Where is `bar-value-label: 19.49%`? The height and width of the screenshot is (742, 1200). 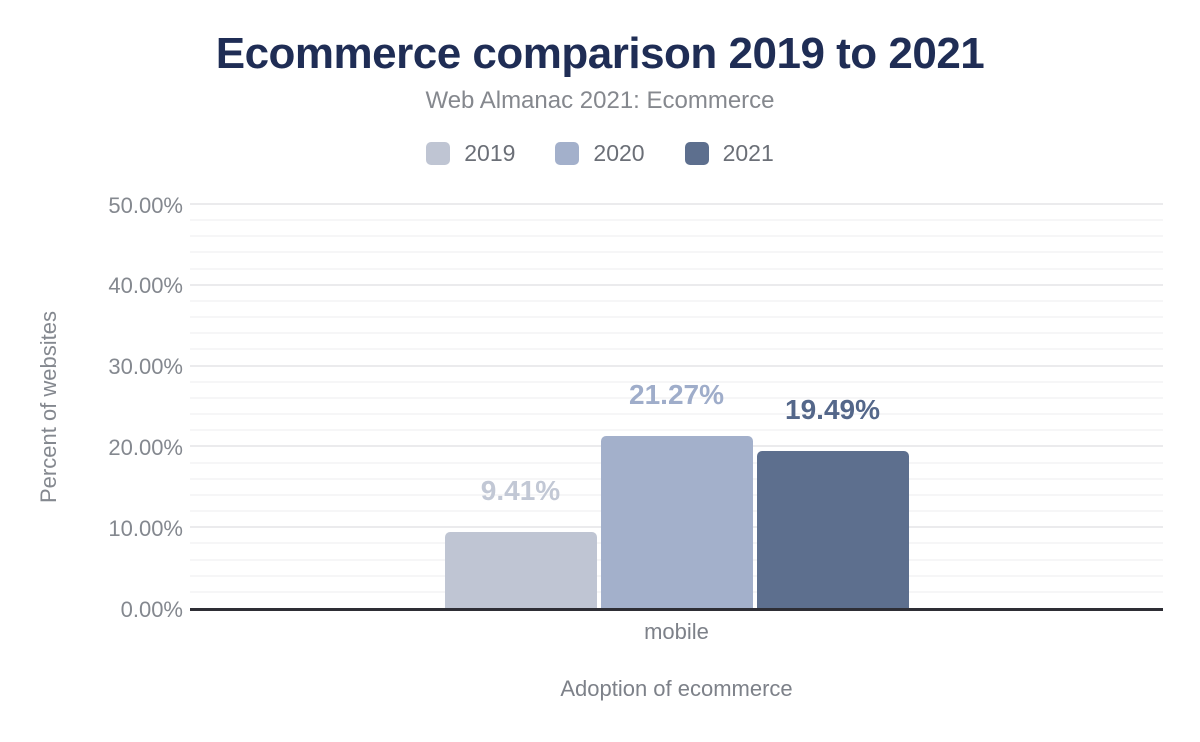
bar-value-label: 19.49% is located at coordinates (832, 409).